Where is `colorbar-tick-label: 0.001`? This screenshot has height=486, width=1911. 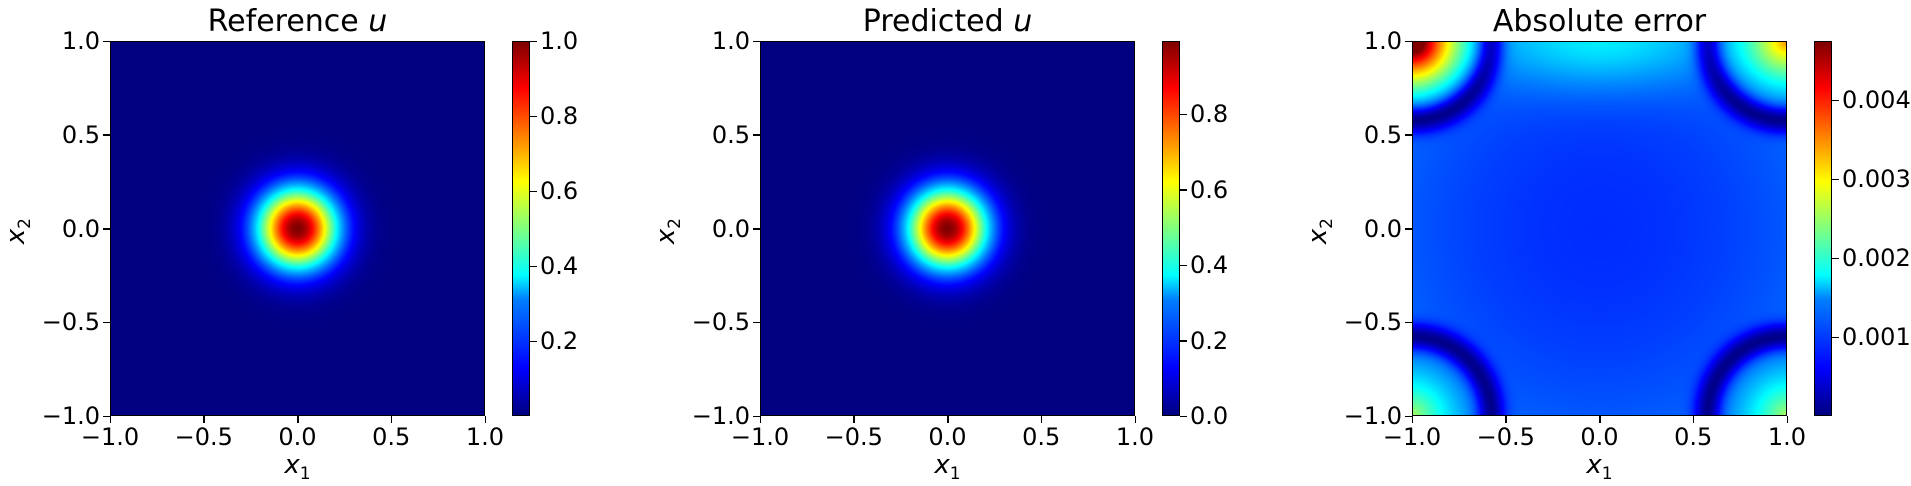 colorbar-tick-label: 0.001 is located at coordinates (1876, 337).